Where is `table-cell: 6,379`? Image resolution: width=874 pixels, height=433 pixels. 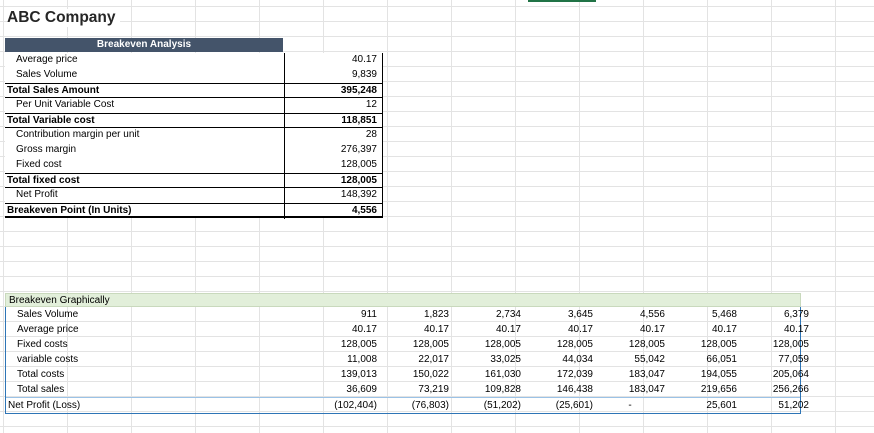
table-cell: 6,379 is located at coordinates (796, 314).